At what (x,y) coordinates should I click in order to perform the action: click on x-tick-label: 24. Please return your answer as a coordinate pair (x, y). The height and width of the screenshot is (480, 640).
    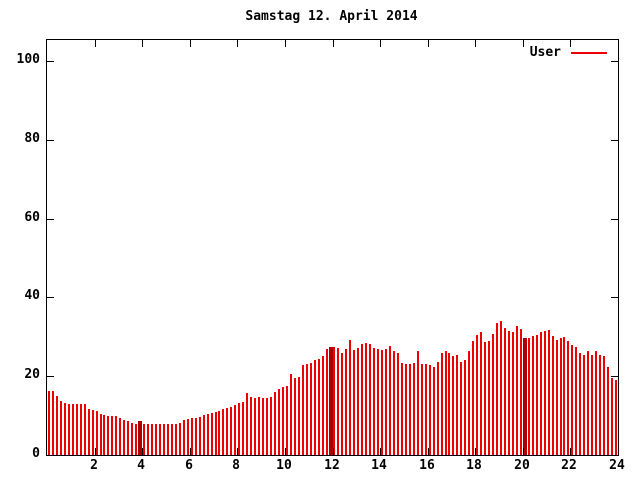
    Looking at the image, I should click on (617, 465).